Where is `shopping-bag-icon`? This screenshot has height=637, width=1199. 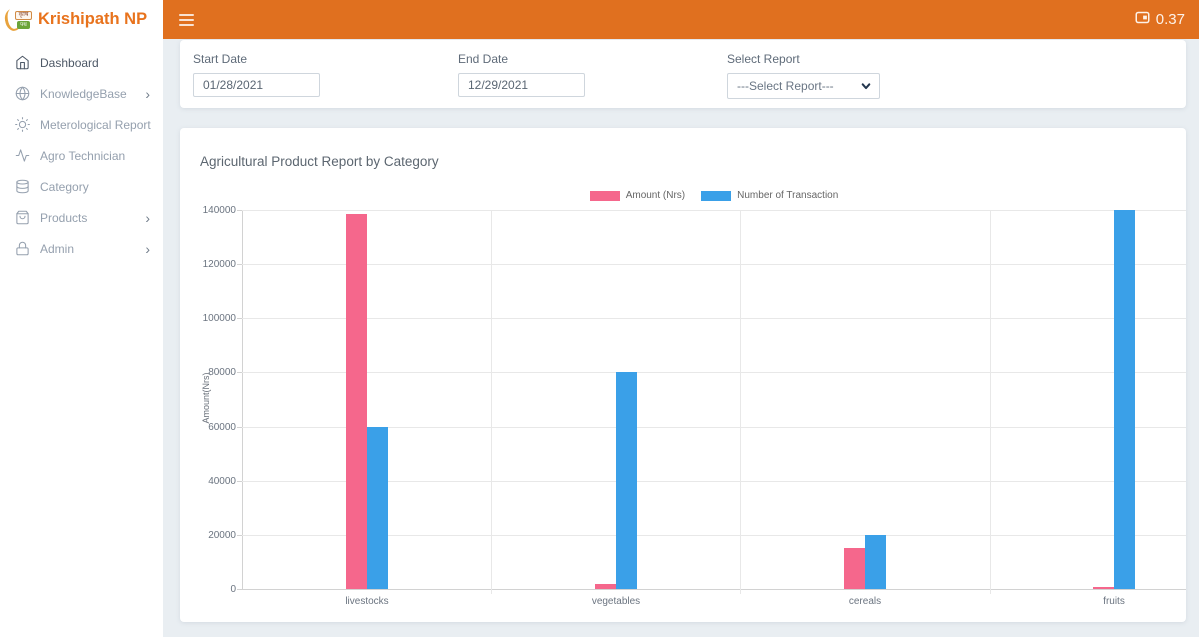 shopping-bag-icon is located at coordinates (22, 217).